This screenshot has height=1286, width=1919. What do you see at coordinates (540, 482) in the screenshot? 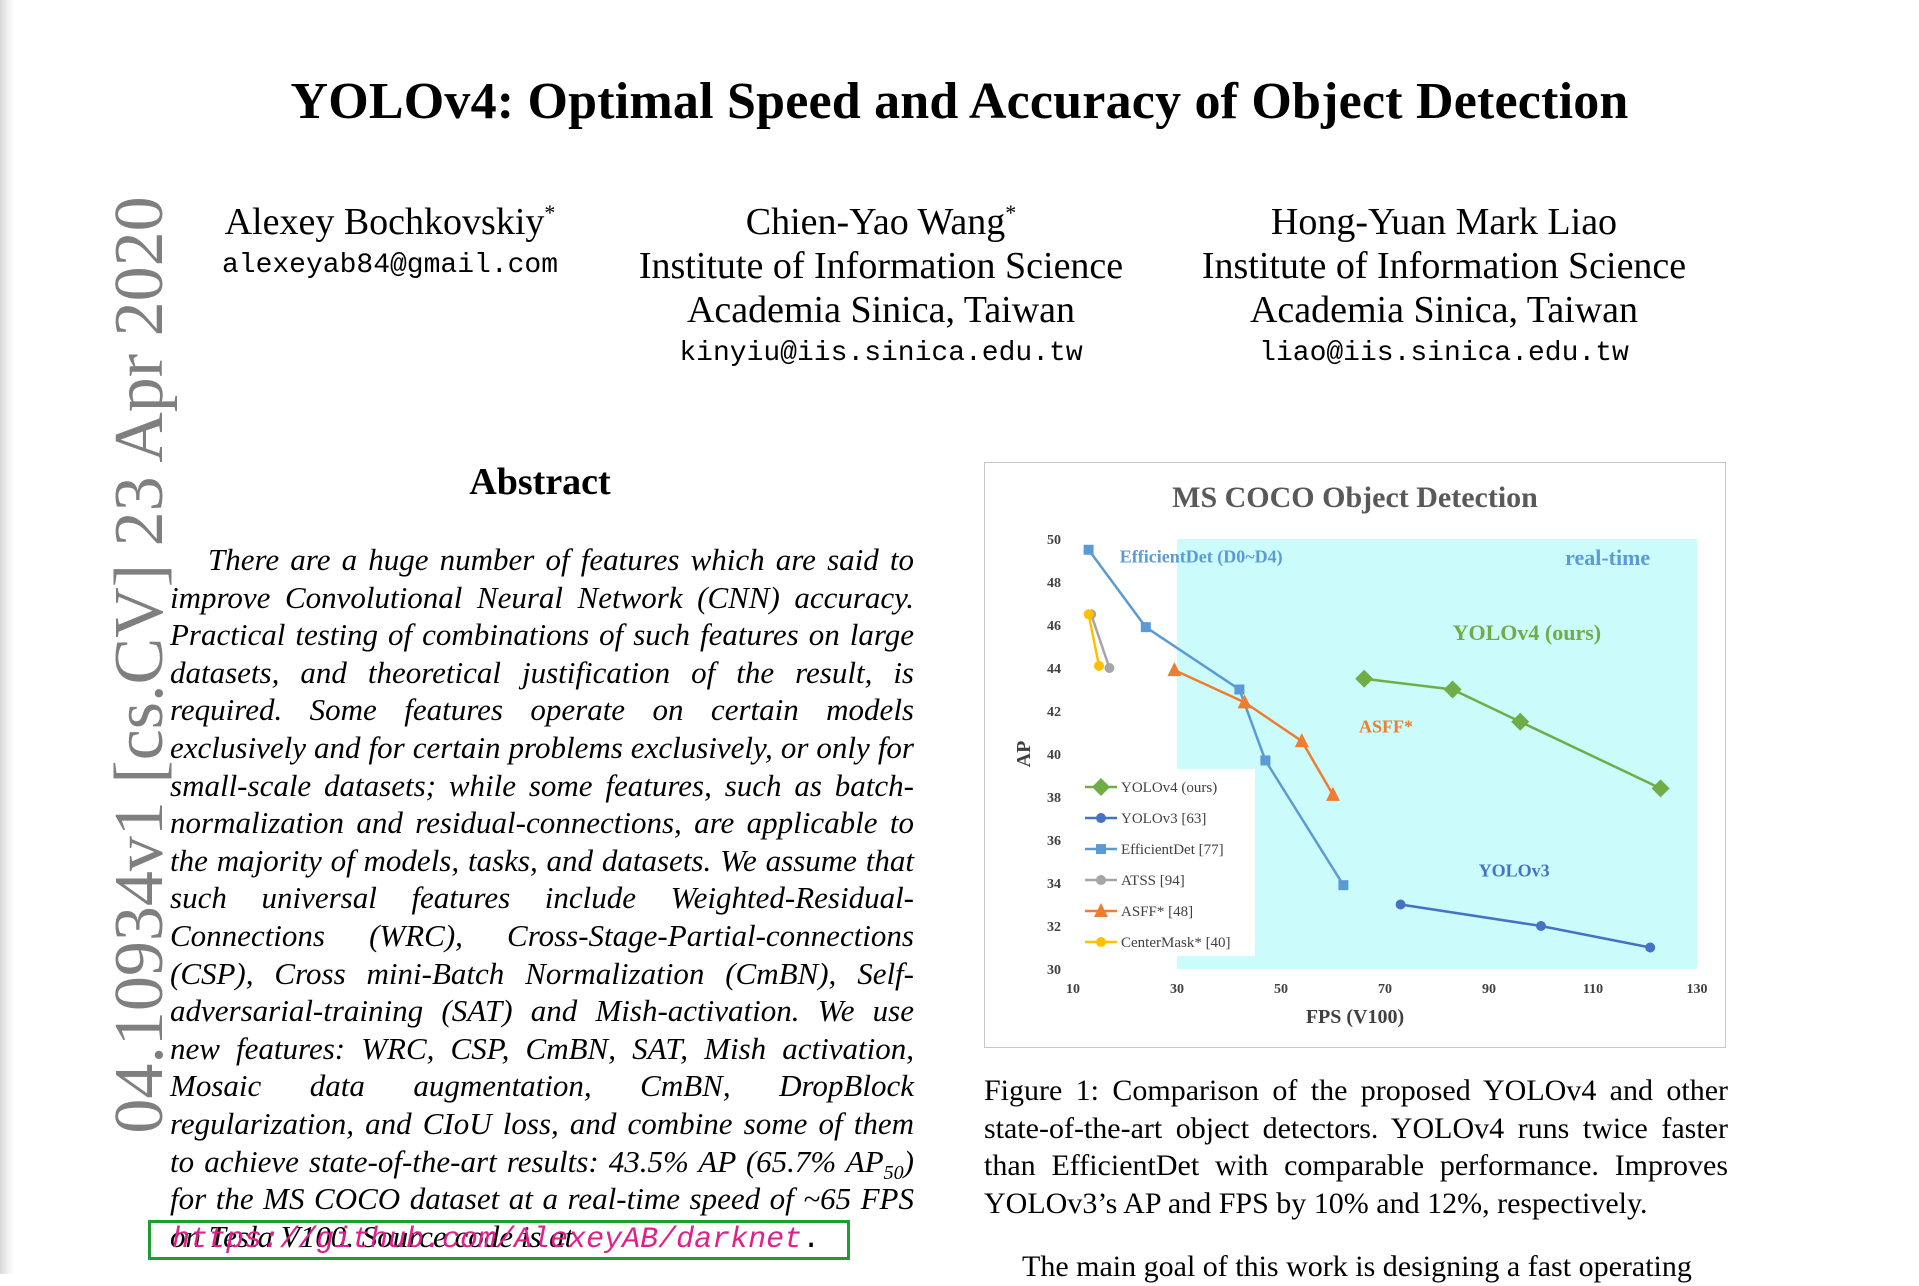
I see `abstract-heading: Abstract` at bounding box center [540, 482].